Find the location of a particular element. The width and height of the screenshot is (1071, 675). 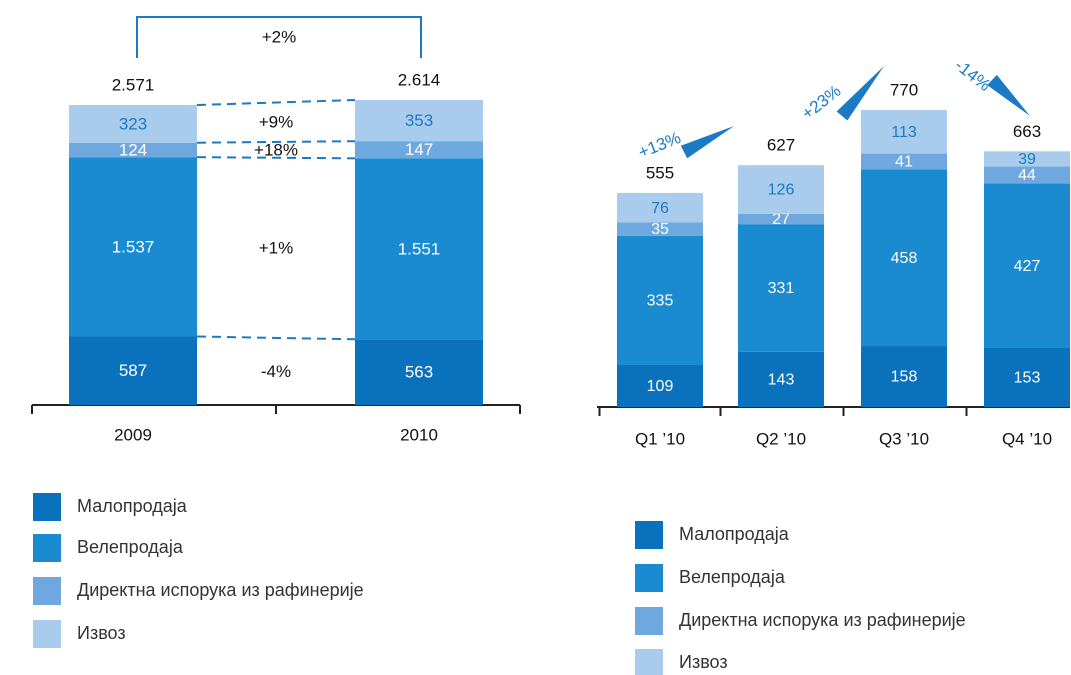

value-label: 109 is located at coordinates (660, 386).